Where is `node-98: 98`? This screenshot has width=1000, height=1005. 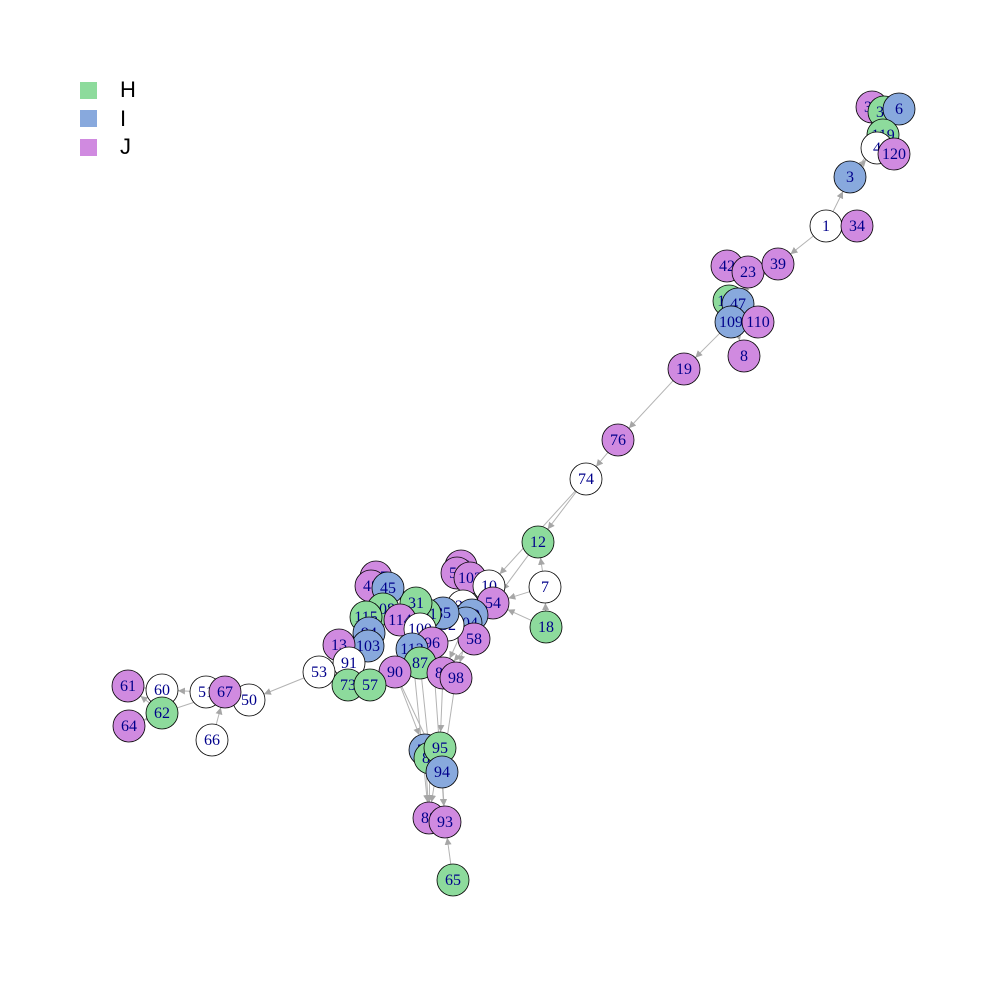 node-98: 98 is located at coordinates (456, 678).